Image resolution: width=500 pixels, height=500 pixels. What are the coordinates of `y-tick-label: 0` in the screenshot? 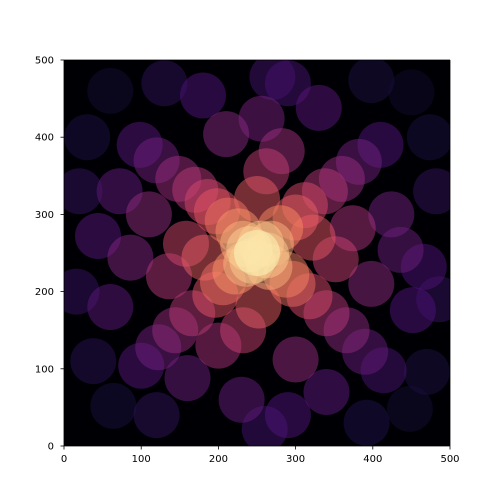 It's located at (51, 447).